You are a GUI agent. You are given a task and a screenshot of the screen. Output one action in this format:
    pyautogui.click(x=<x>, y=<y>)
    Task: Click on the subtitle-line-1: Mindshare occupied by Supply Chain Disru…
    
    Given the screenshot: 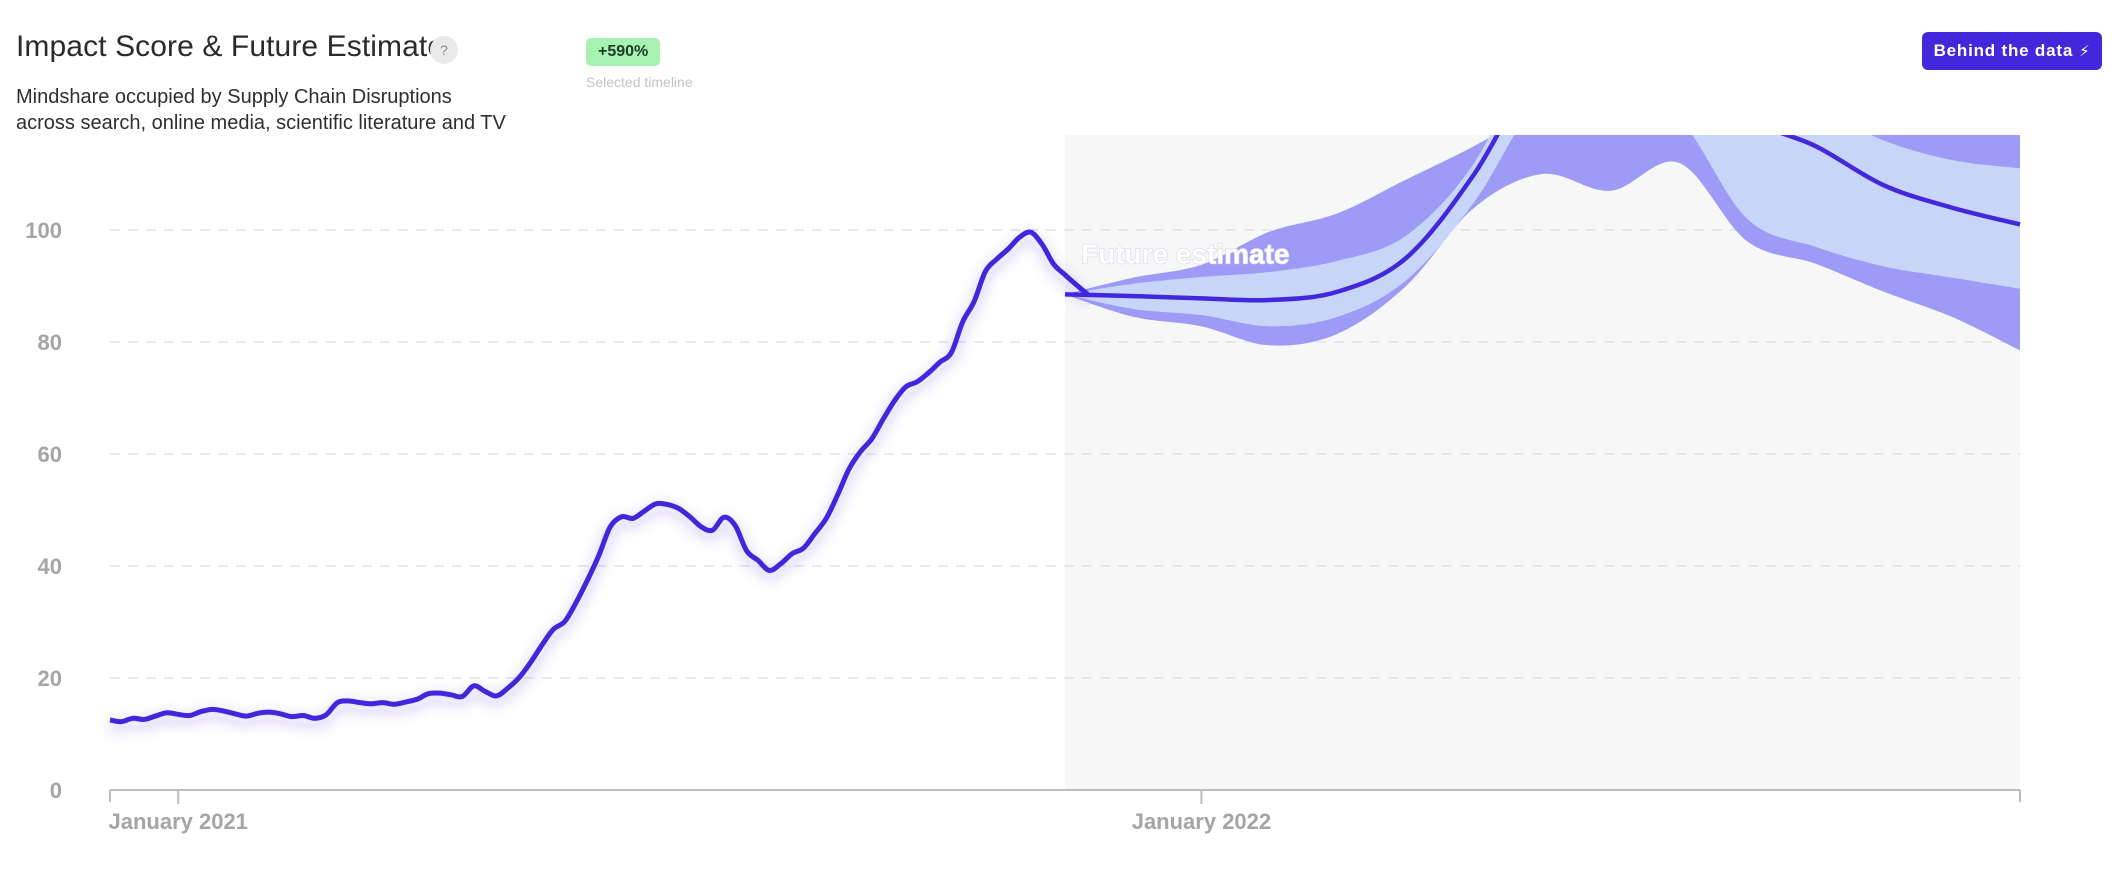 What is the action you would take?
    pyautogui.click(x=234, y=97)
    